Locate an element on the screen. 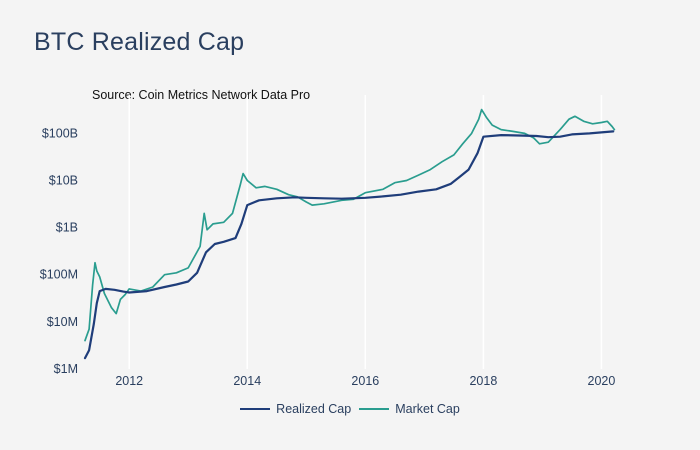 The image size is (700, 450). y-axis-ticks: $1M $10M $100M $1B $10B $100B is located at coordinates (59, 251).